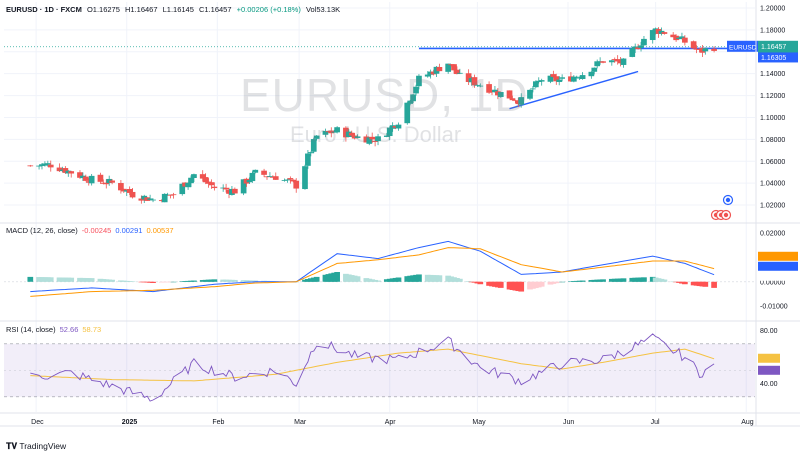  Describe the element at coordinates (96, 230) in the screenshot. I see `macd-hist-value: -0.00245` at that location.